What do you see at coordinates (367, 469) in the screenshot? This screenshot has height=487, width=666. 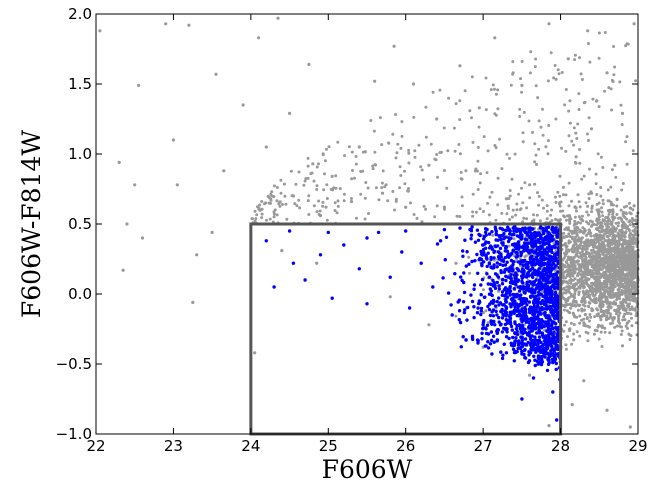 I see `x-axis-title: F606W` at bounding box center [367, 469].